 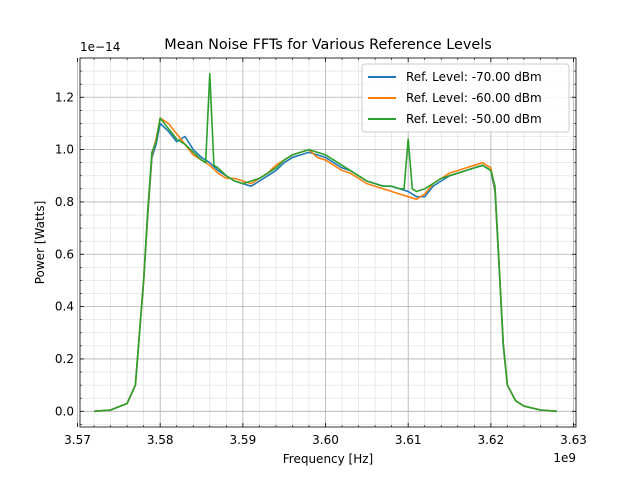 I want to click on x-tick-label: 3.60, so click(x=325, y=440).